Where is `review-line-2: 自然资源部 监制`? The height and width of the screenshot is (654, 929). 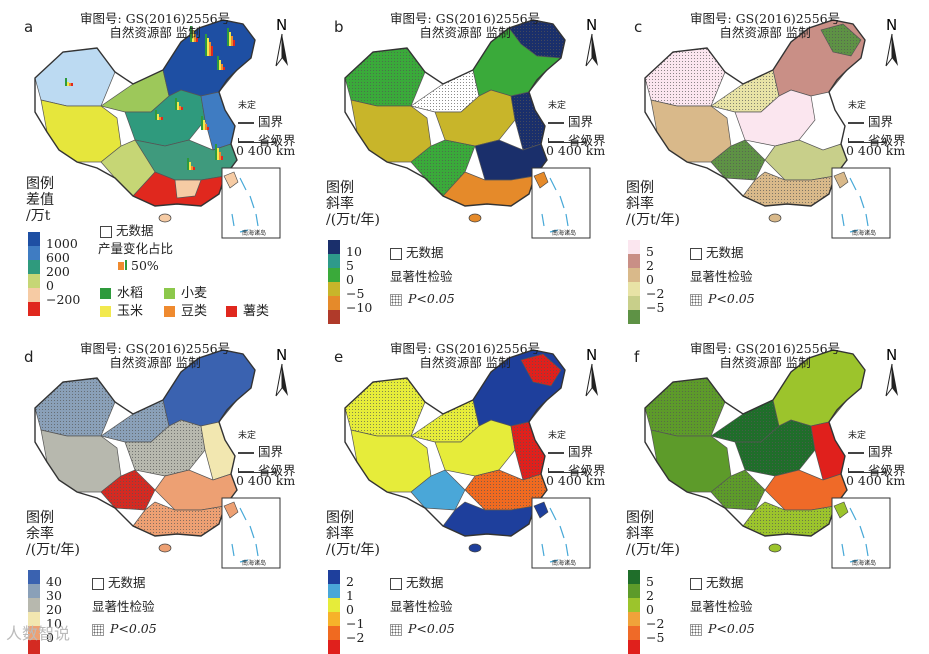 review-line-2: 自然资源部 监制 is located at coordinates (765, 32).